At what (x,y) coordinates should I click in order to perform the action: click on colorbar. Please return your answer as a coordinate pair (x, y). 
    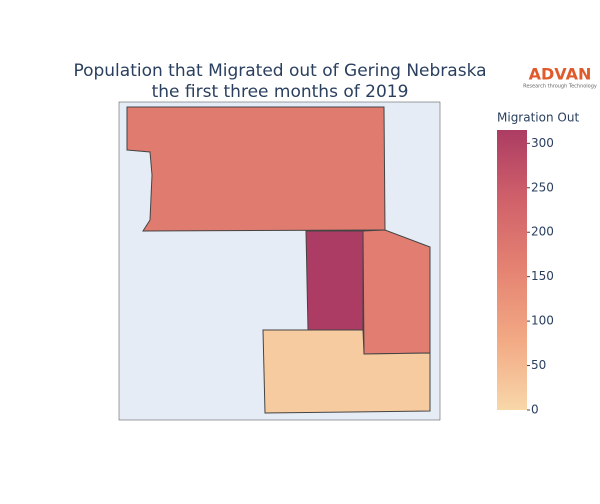
    Looking at the image, I should click on (512, 270).